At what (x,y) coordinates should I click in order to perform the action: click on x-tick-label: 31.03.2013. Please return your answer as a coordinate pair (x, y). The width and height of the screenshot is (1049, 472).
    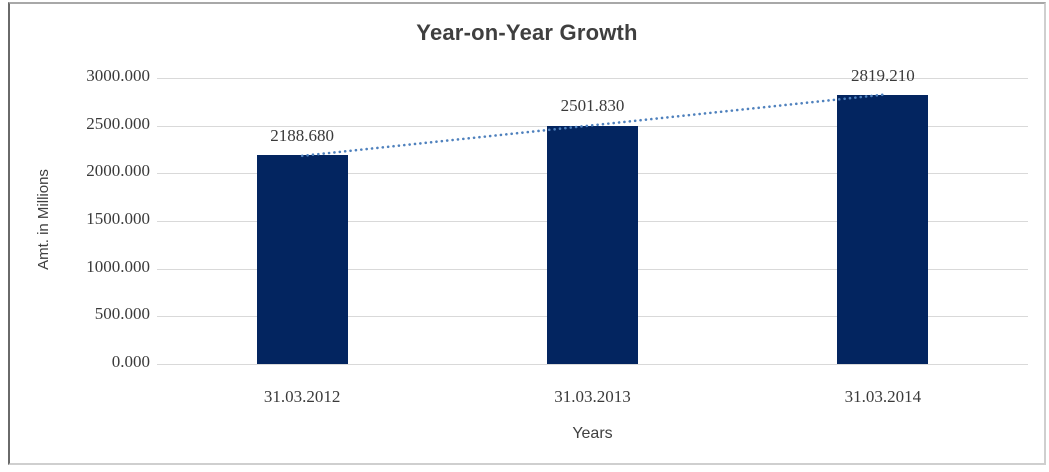
    Looking at the image, I should click on (592, 396).